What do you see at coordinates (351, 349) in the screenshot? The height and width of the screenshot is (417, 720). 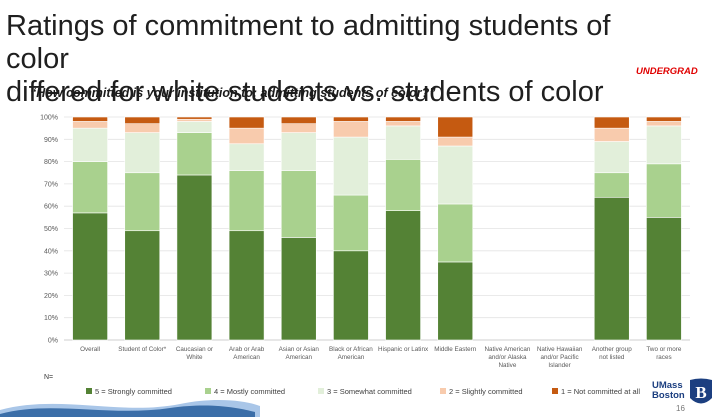 I see `x-tick-label: Black or African` at bounding box center [351, 349].